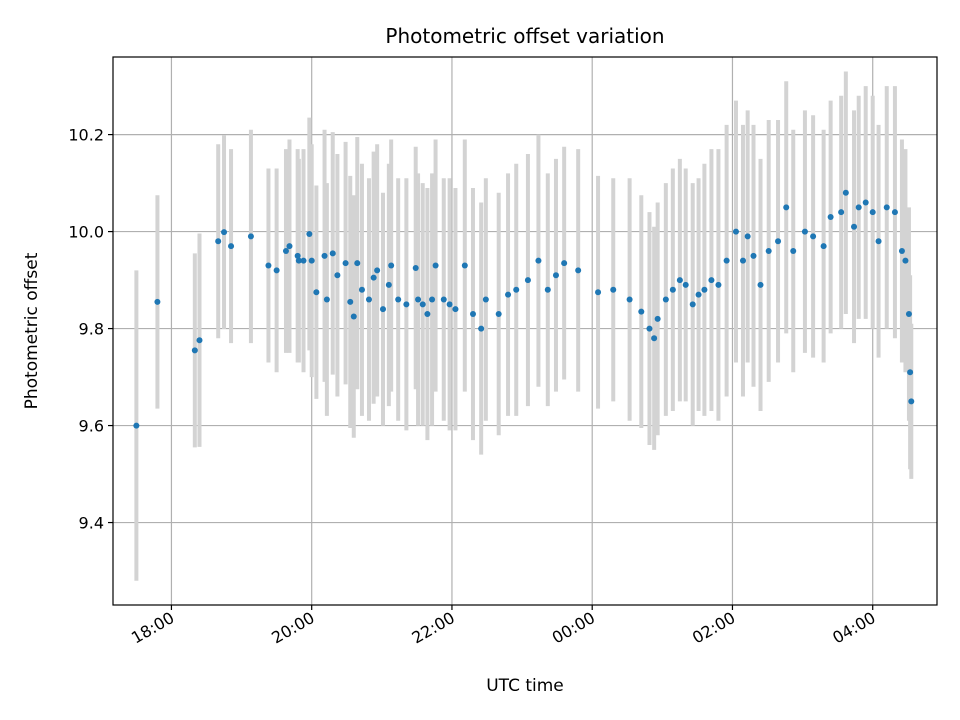 The image size is (960, 720). What do you see at coordinates (32, 330) in the screenshot?
I see `y-axis-label: Photometric offset` at bounding box center [32, 330].